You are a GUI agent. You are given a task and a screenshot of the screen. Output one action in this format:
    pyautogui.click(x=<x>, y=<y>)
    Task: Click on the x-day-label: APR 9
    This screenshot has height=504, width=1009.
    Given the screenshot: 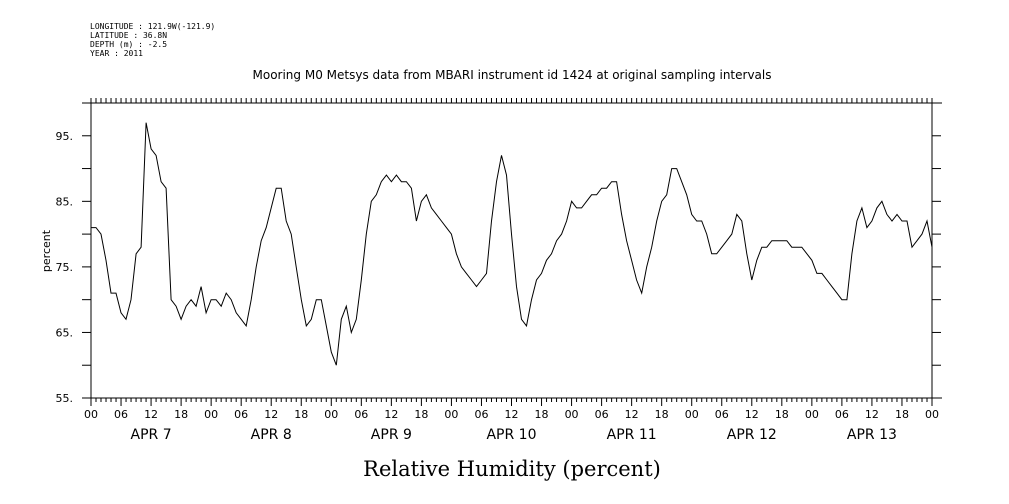 What is the action you would take?
    pyautogui.click(x=391, y=435)
    